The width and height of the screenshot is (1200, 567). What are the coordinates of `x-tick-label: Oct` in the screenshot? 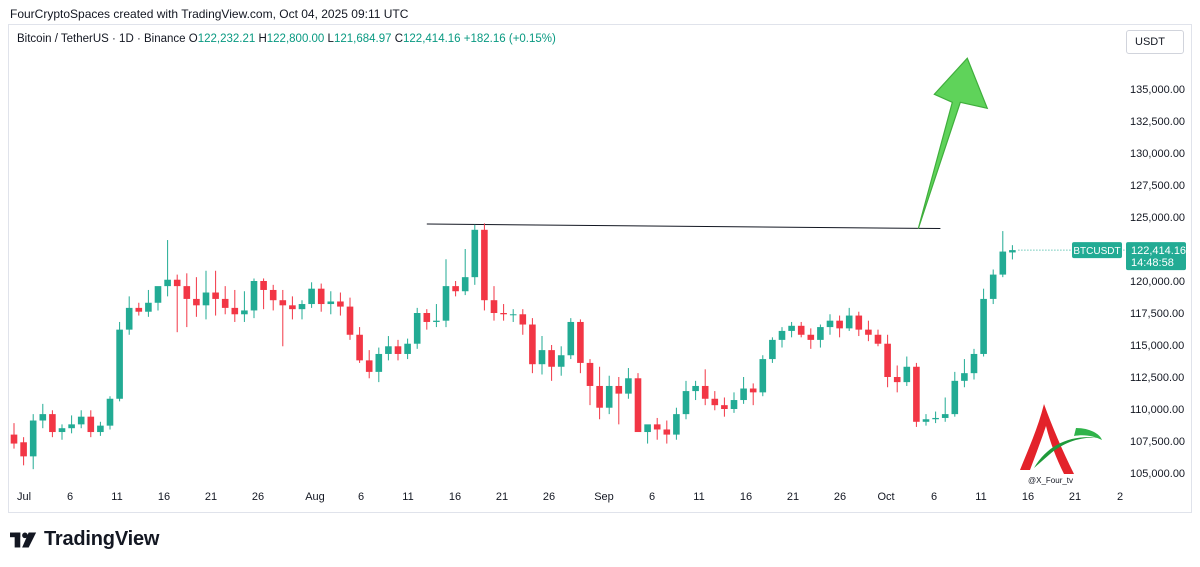 It's located at (885, 497).